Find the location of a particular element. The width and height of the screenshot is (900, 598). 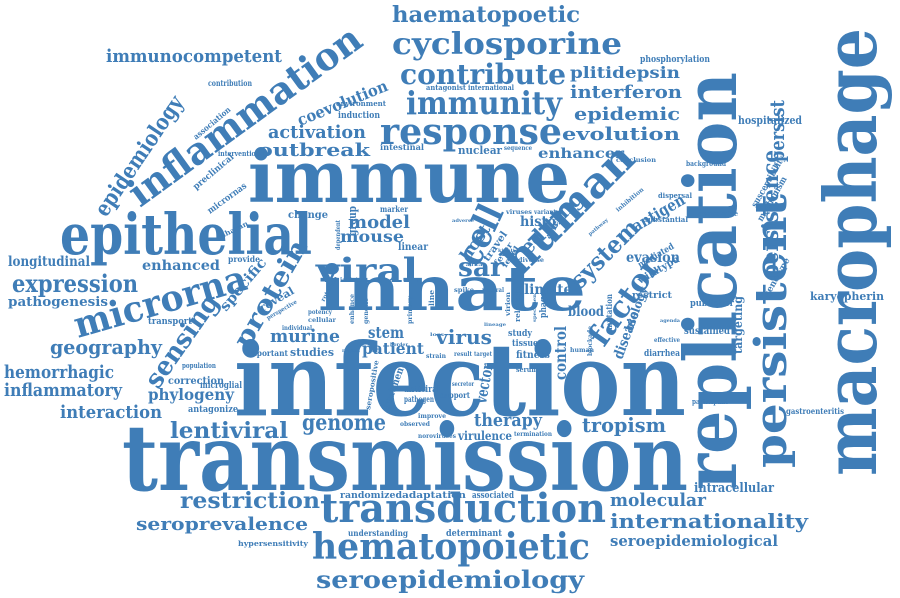

word: restriction is located at coordinates (250, 501).